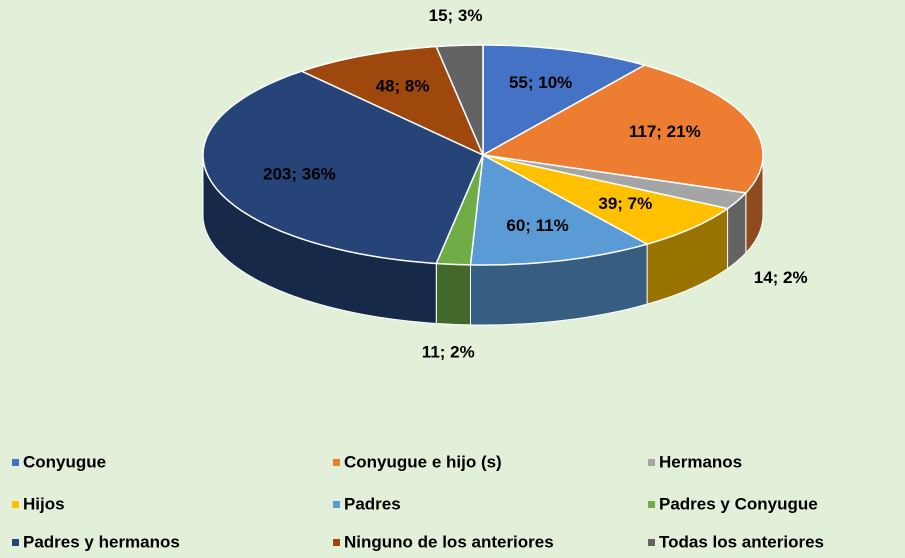 This screenshot has height=558, width=905. I want to click on data-label: 48; 8%, so click(403, 86).